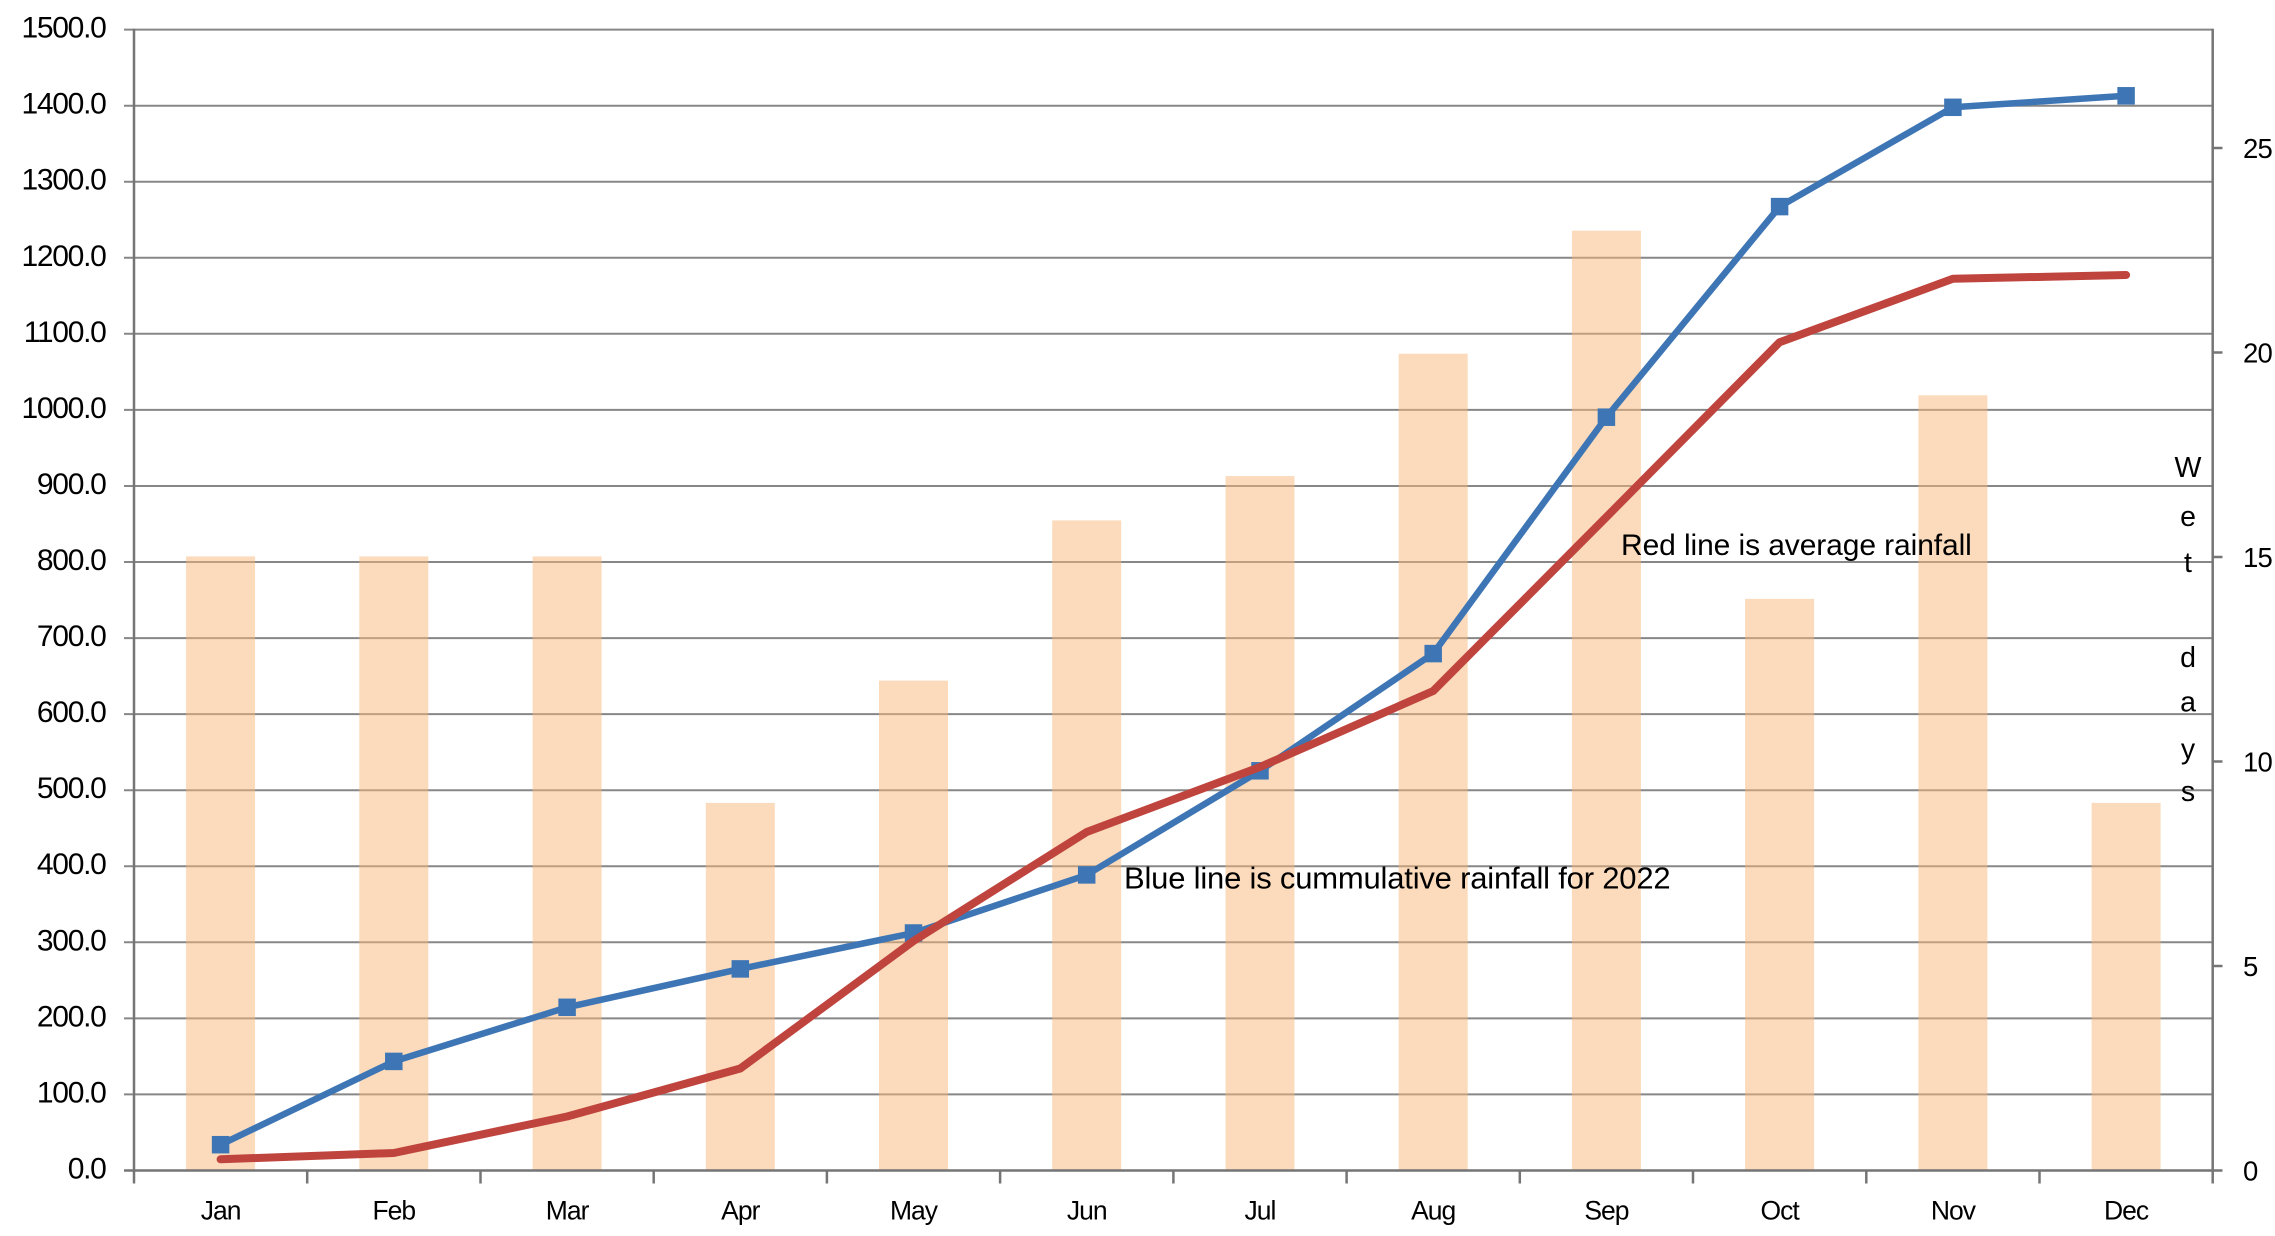  Describe the element at coordinates (64, 408) in the screenshot. I see `svg-text: 1000.0` at that location.